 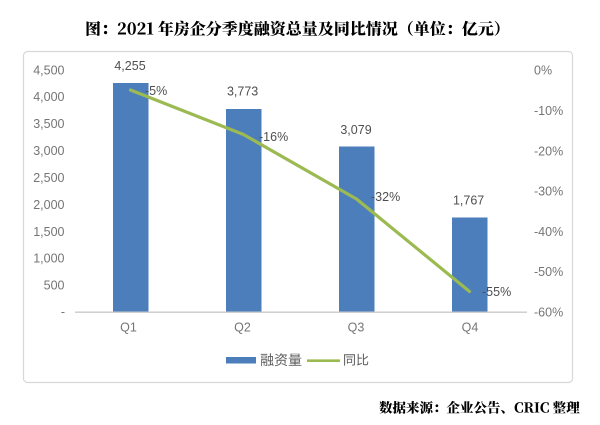 What do you see at coordinates (548, 313) in the screenshot?
I see `svg-text: -60%` at bounding box center [548, 313].